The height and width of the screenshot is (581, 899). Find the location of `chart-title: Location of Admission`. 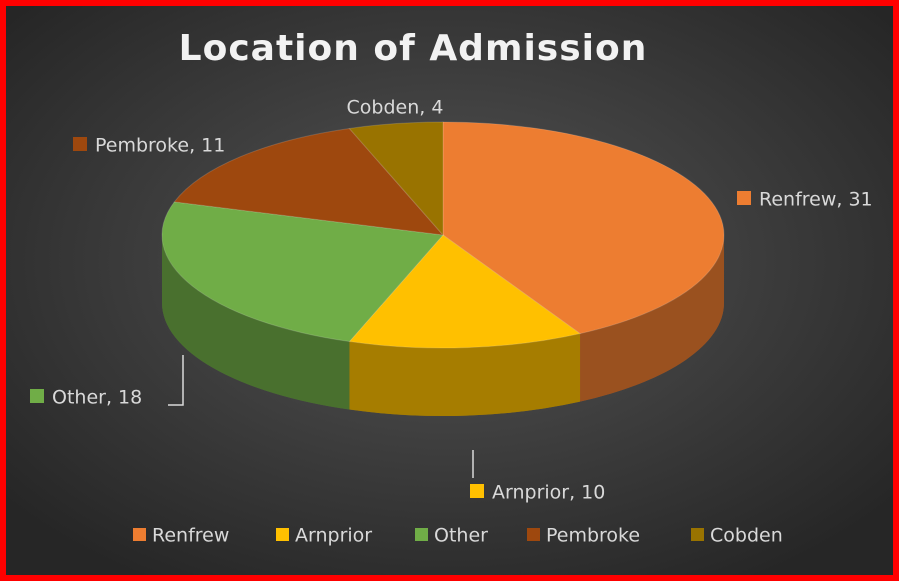

chart-title: Location of Admission is located at coordinates (413, 48).